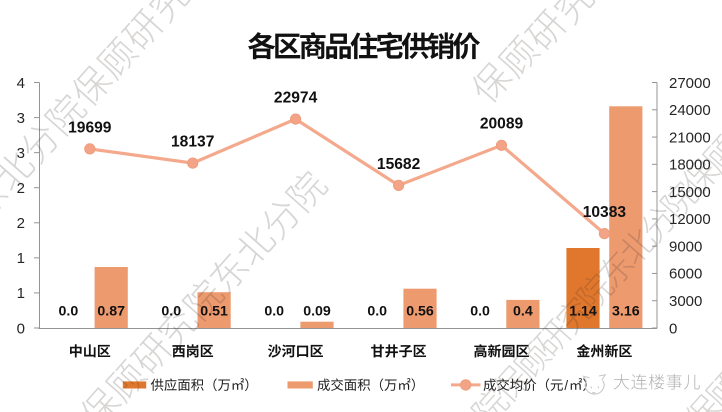  I want to click on svg-text: 0.4, so click(523, 312).